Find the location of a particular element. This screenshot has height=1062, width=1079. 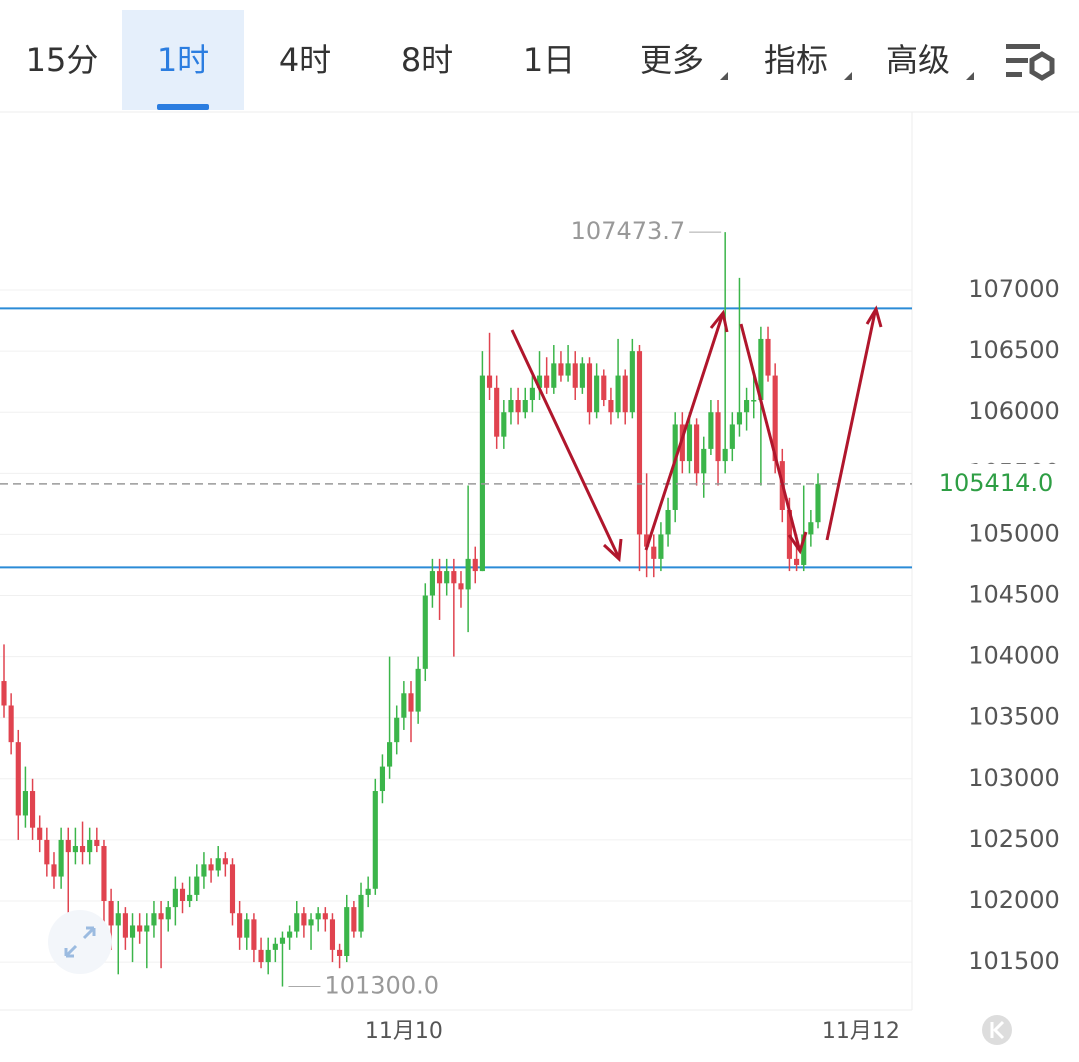

y-tick-label: 102000 is located at coordinates (1014, 900).